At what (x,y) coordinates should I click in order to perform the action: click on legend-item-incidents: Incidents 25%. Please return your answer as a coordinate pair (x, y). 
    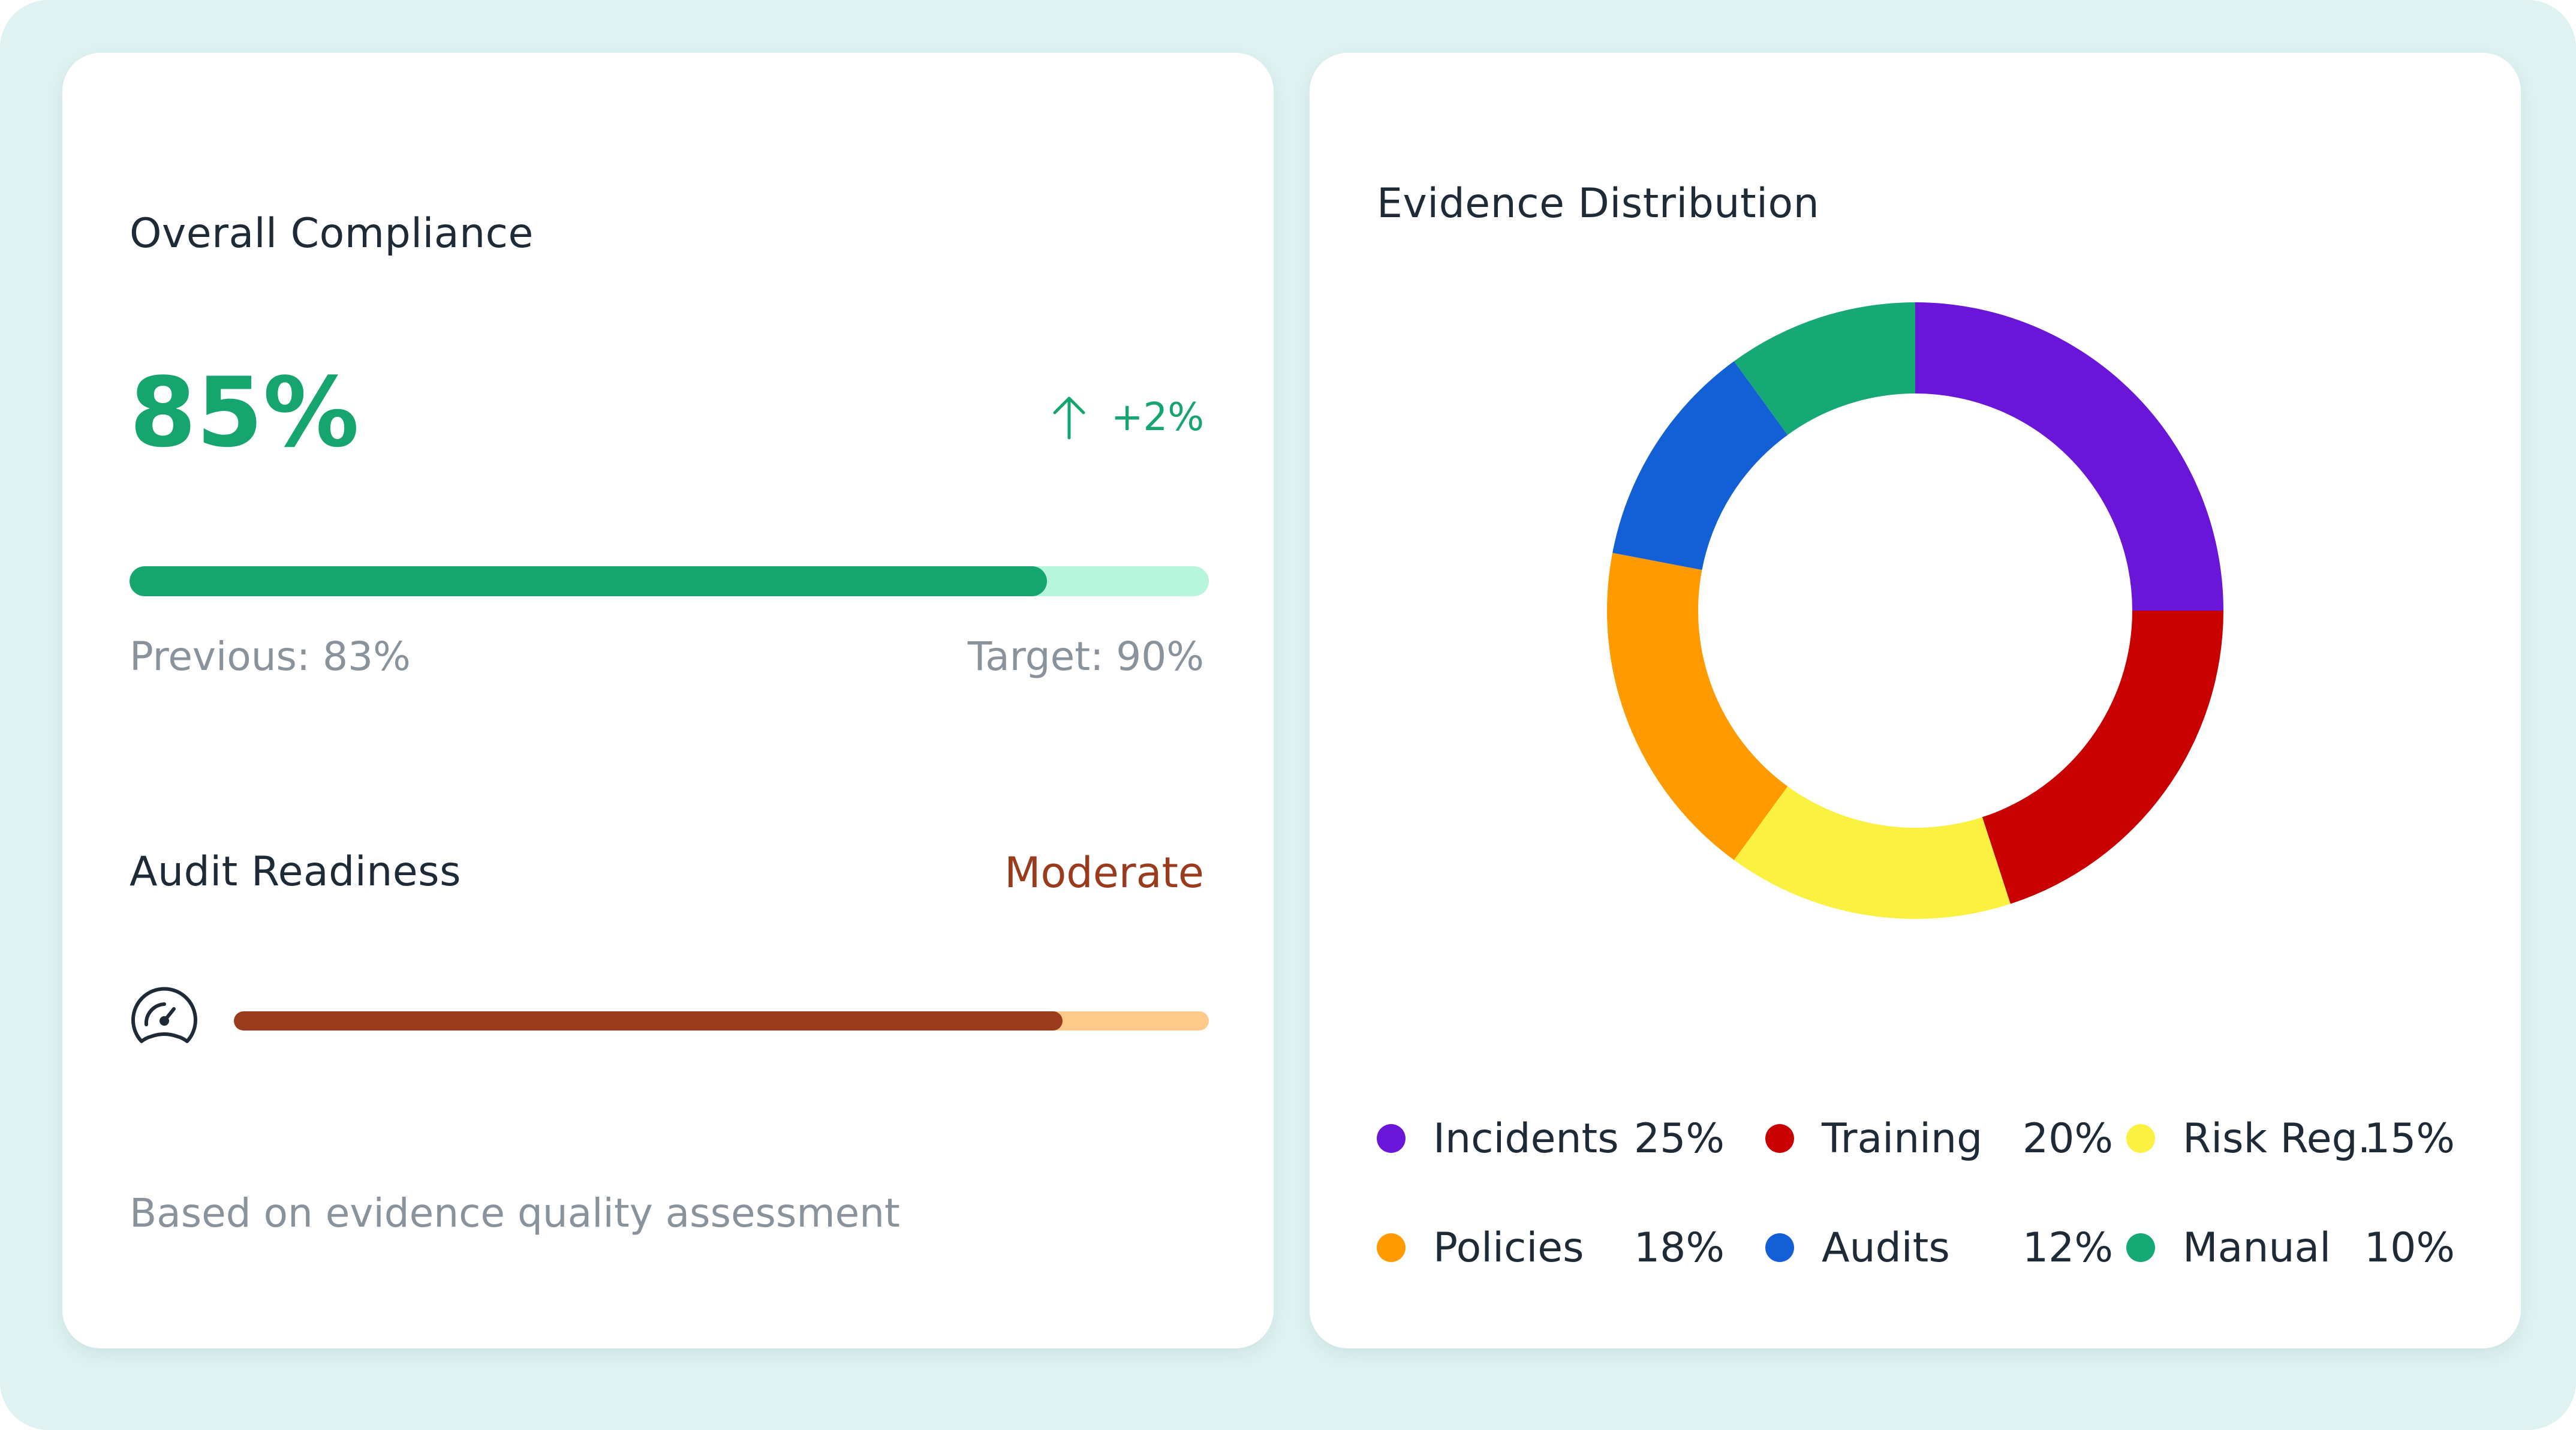
    Looking at the image, I should click on (1557, 1138).